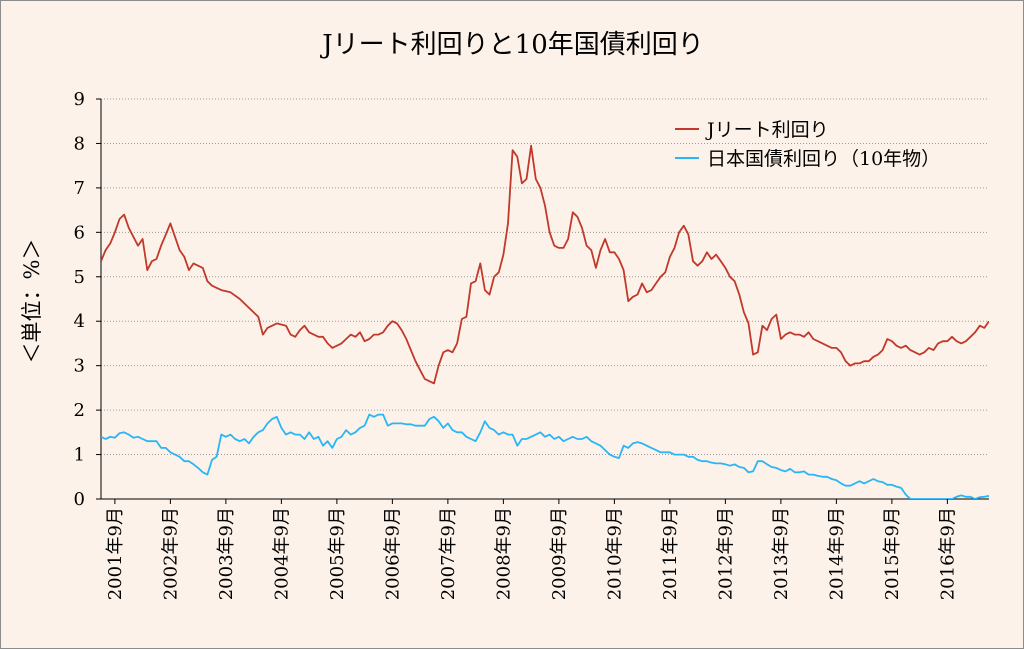  Describe the element at coordinates (670, 553) in the screenshot. I see `x-tick-label: 2011年9月` at that location.